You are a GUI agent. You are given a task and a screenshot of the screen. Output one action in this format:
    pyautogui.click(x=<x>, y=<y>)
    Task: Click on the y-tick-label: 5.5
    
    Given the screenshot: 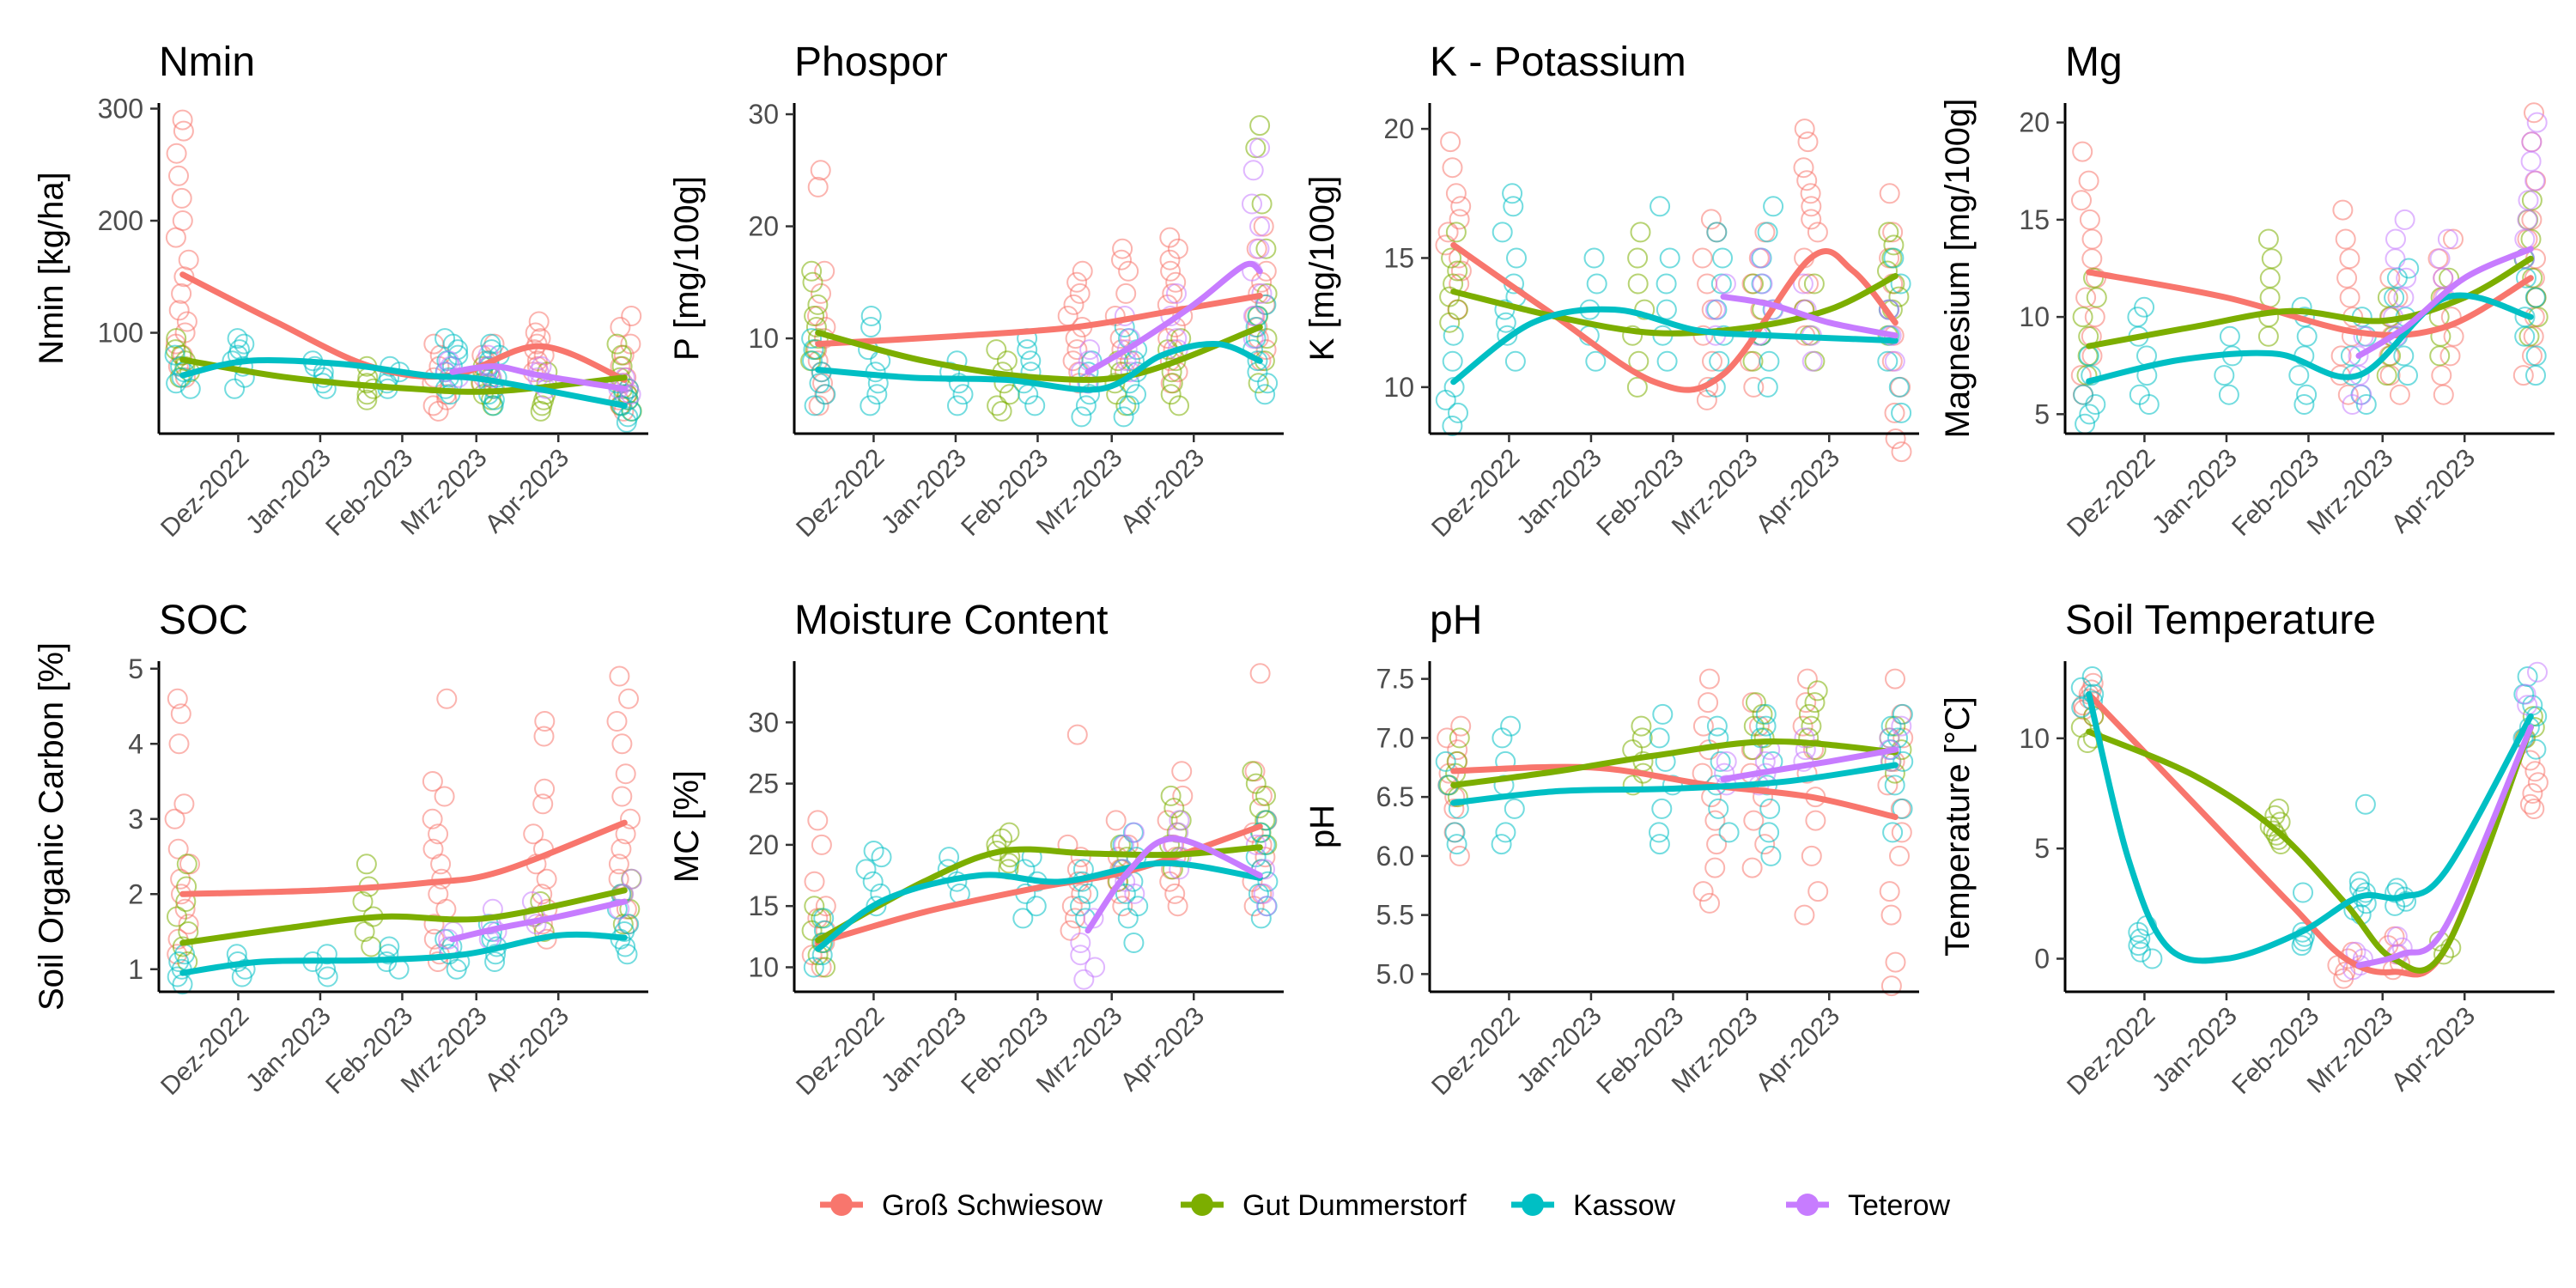 What is the action you would take?
    pyautogui.click(x=1395, y=915)
    